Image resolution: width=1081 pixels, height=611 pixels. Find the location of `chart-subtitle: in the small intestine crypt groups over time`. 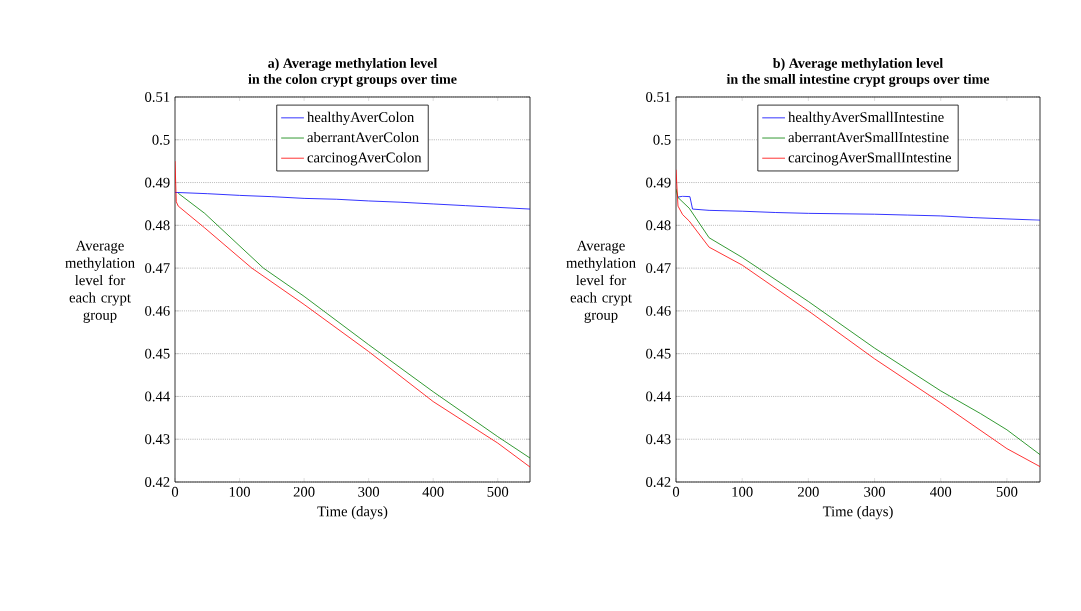

chart-subtitle: in the small intestine crypt groups over time is located at coordinates (858, 80).